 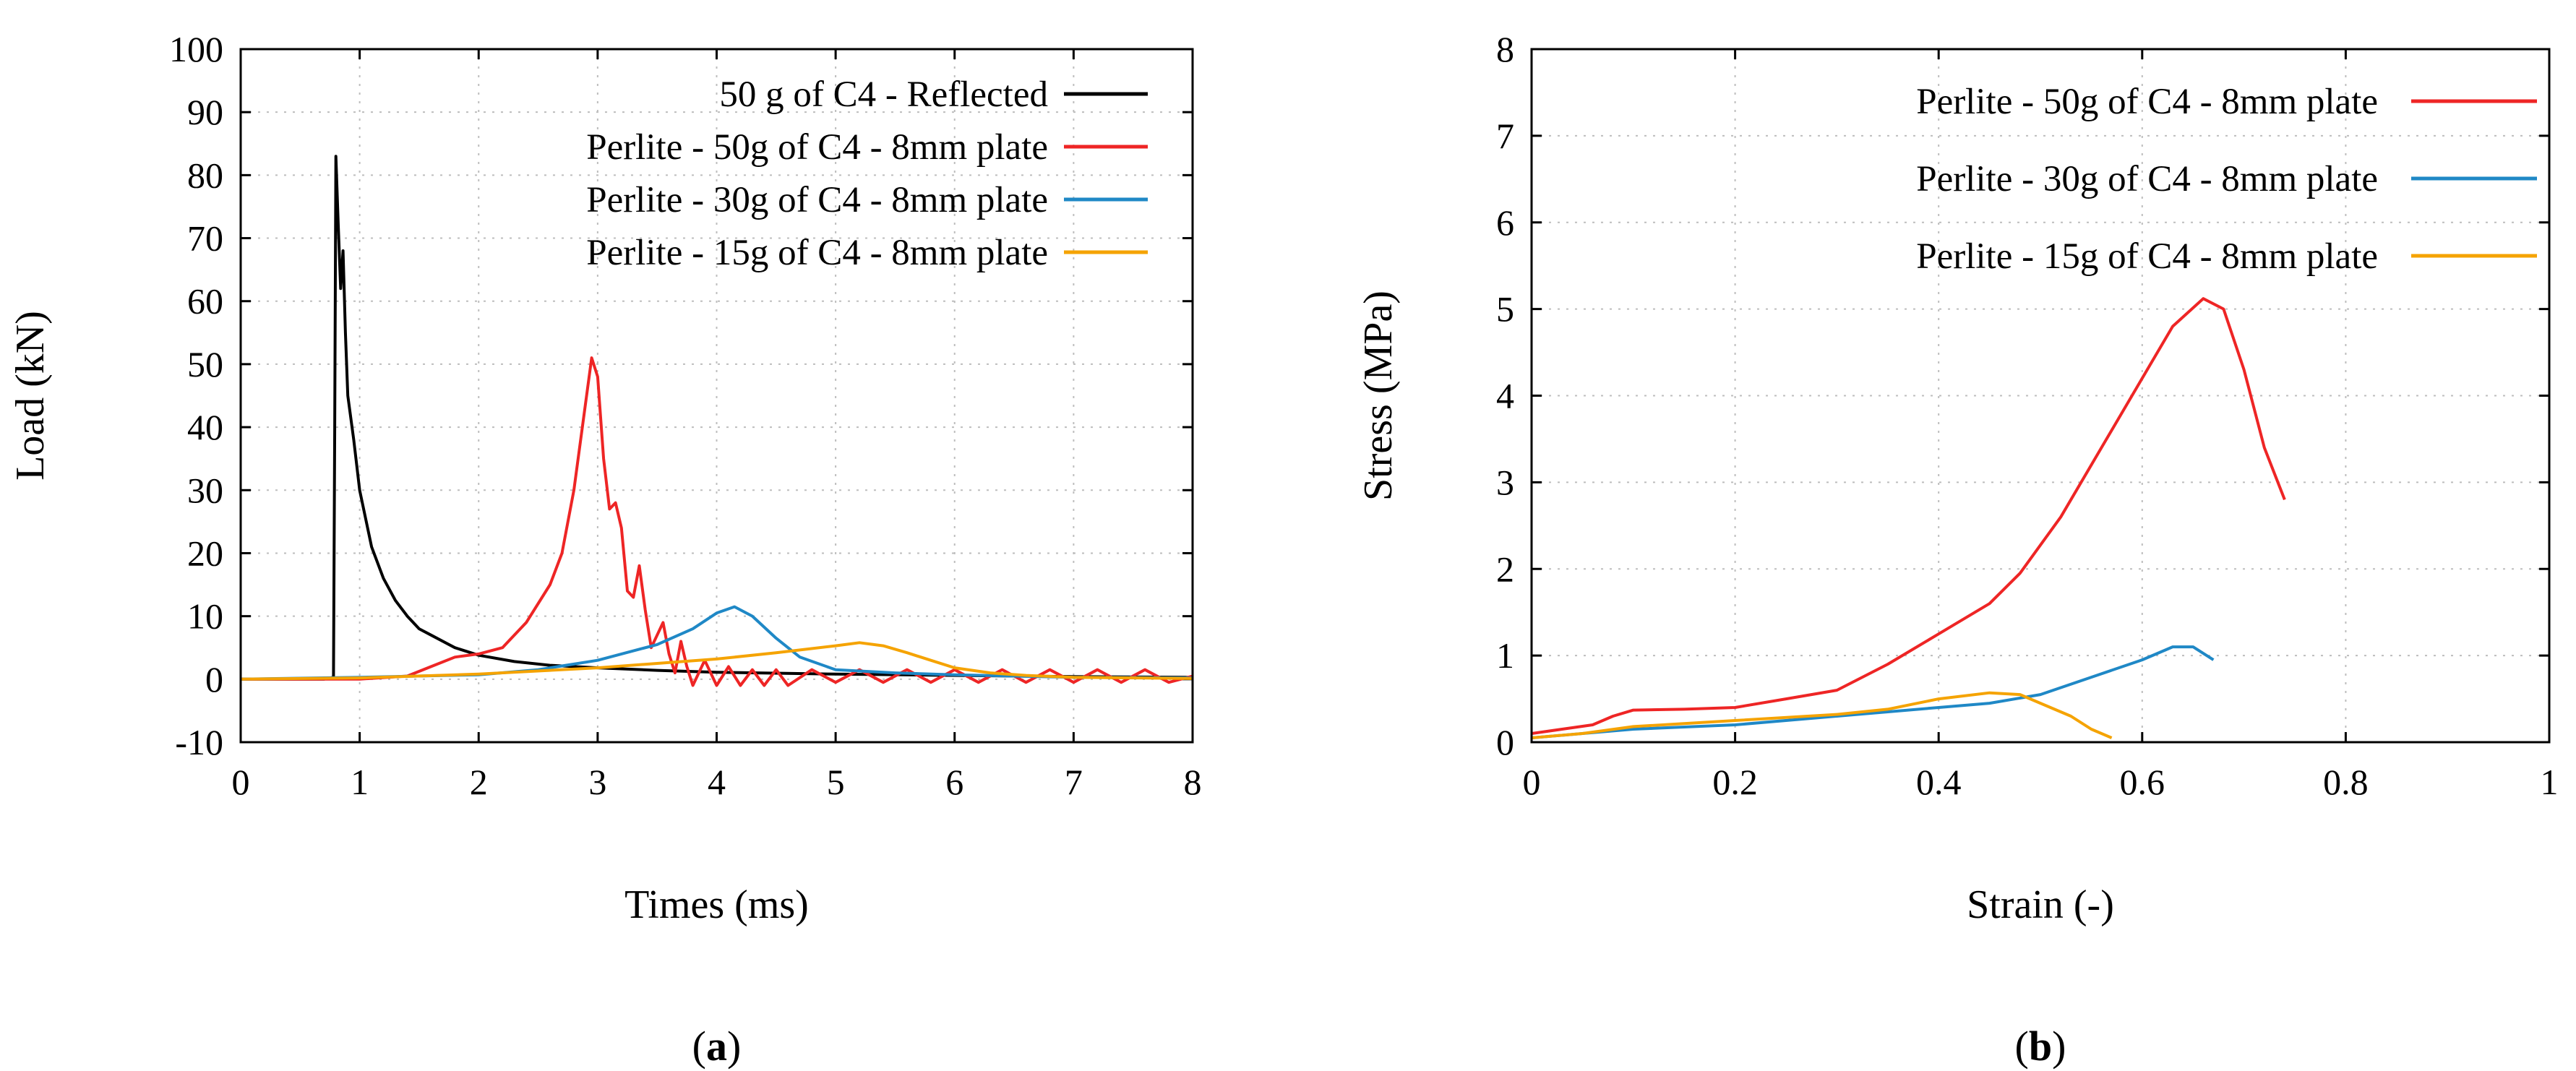 I want to click on panel-b-x-axis-label: Strain (-), so click(x=2041, y=904).